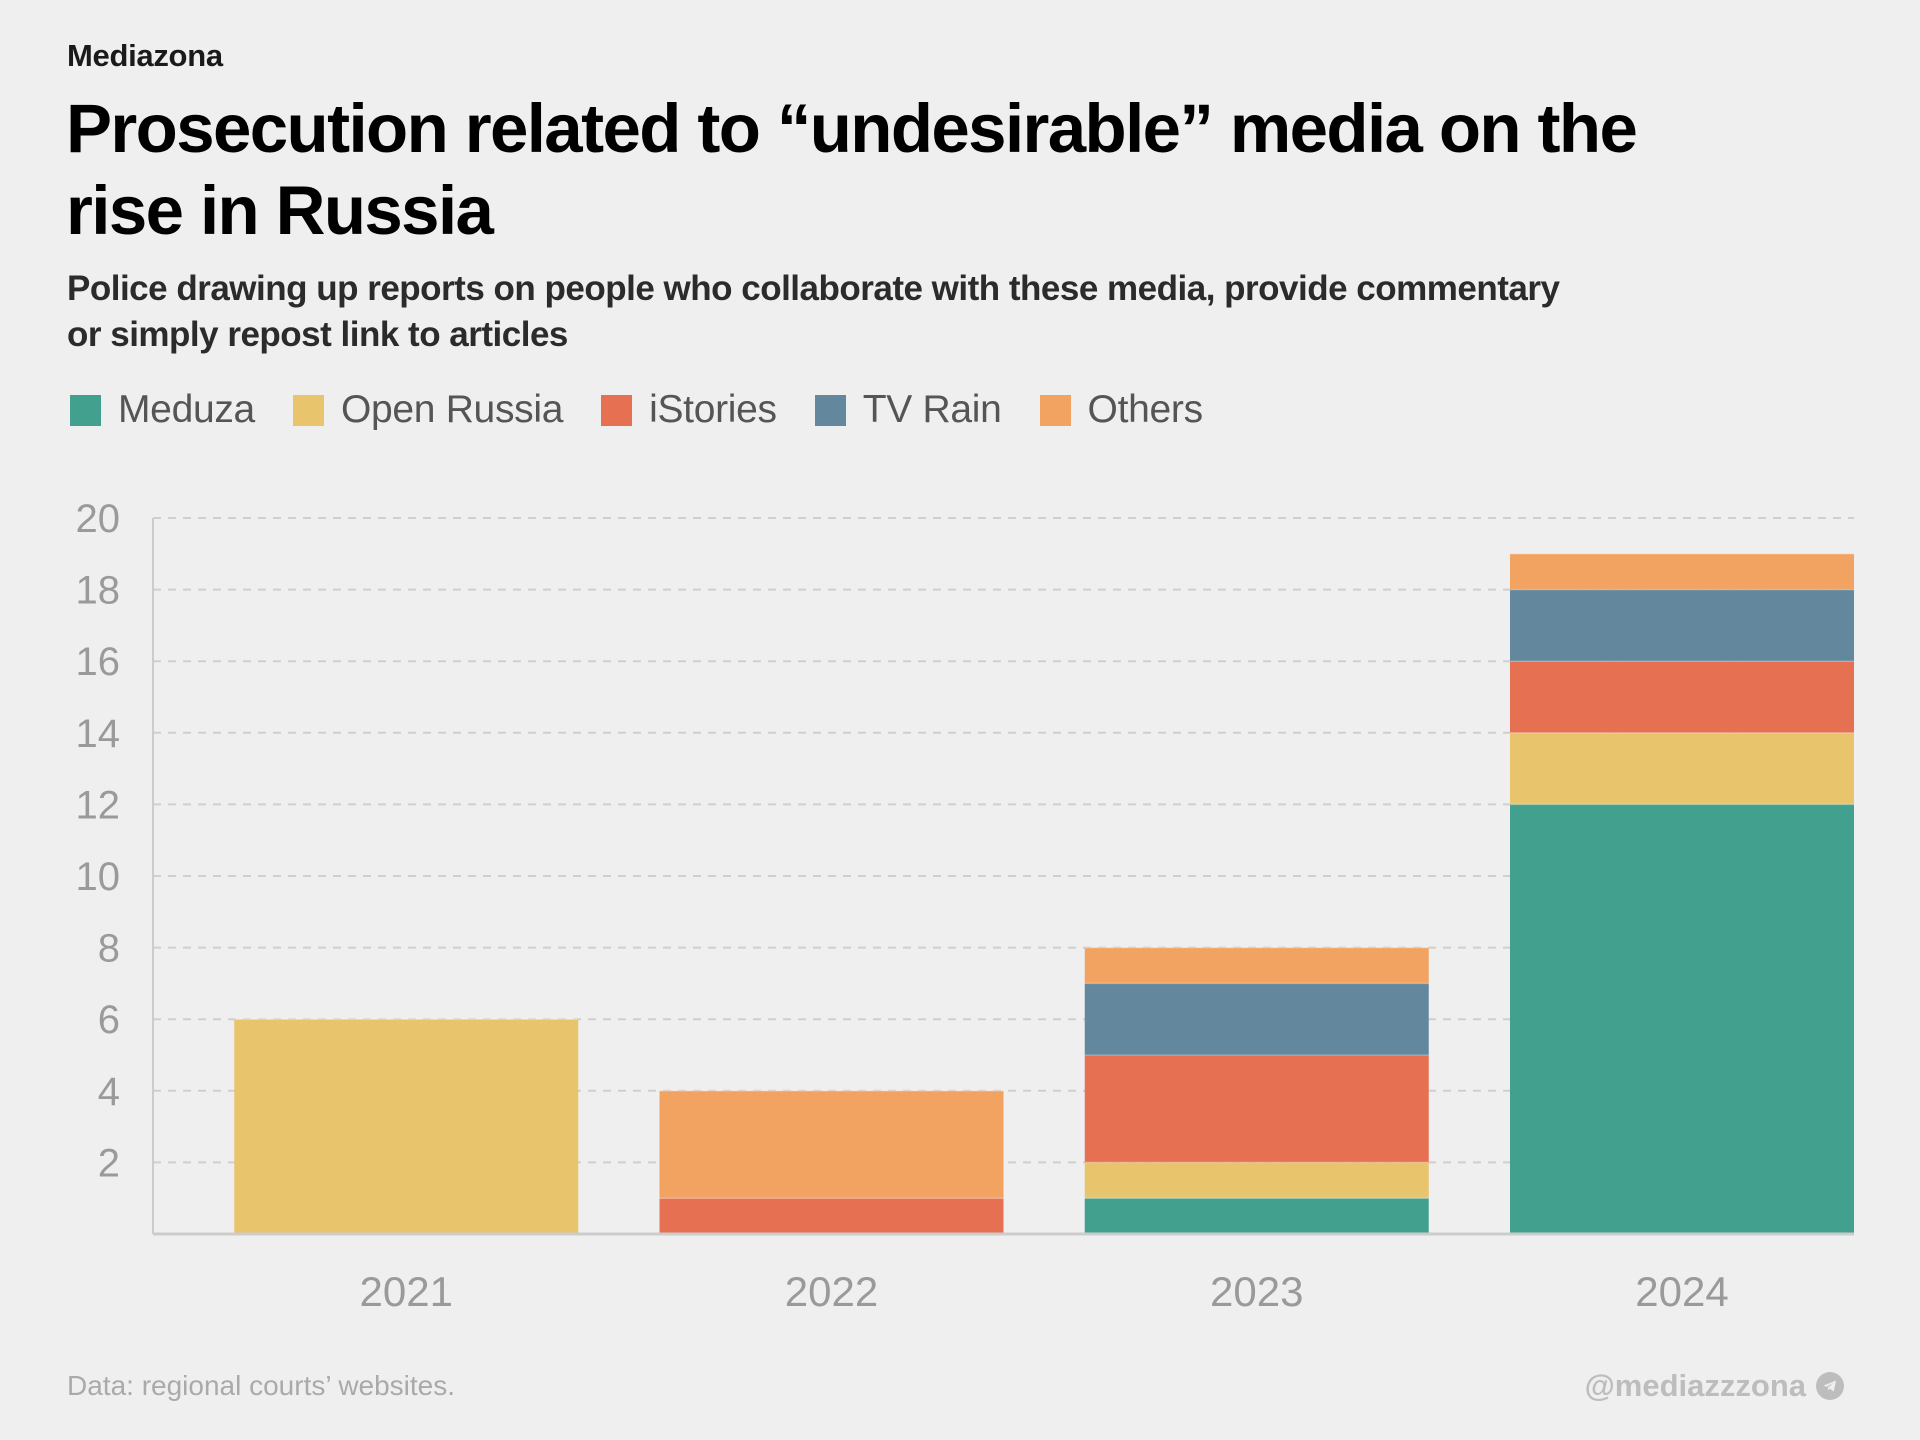 The image size is (1920, 1440). Describe the element at coordinates (145, 55) in the screenshot. I see `brand-name: Mediazona` at that location.